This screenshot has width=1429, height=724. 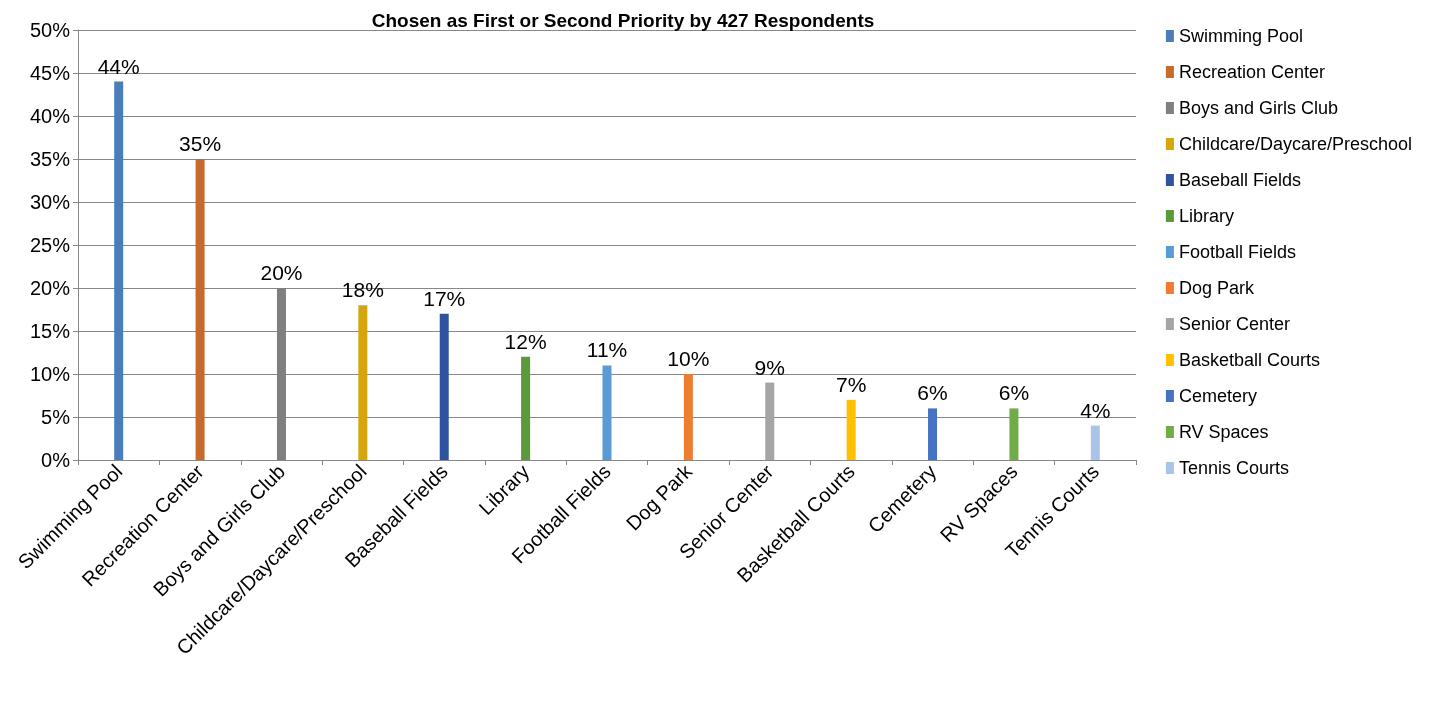 I want to click on data-label: 17%, so click(x=444, y=298).